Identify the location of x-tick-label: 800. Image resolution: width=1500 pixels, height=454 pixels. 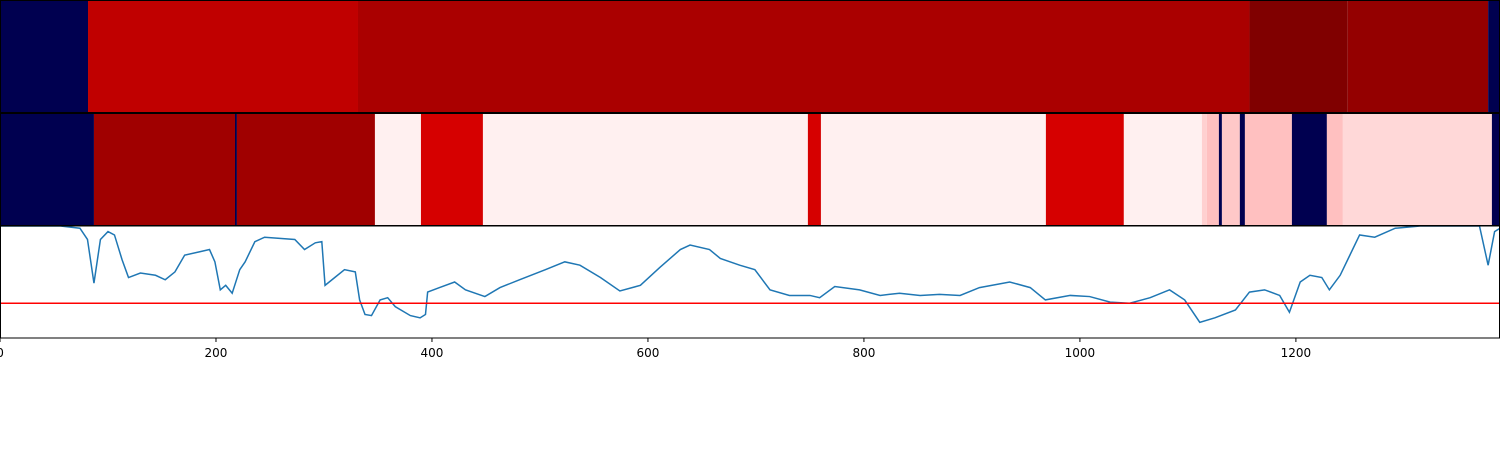
(863, 353).